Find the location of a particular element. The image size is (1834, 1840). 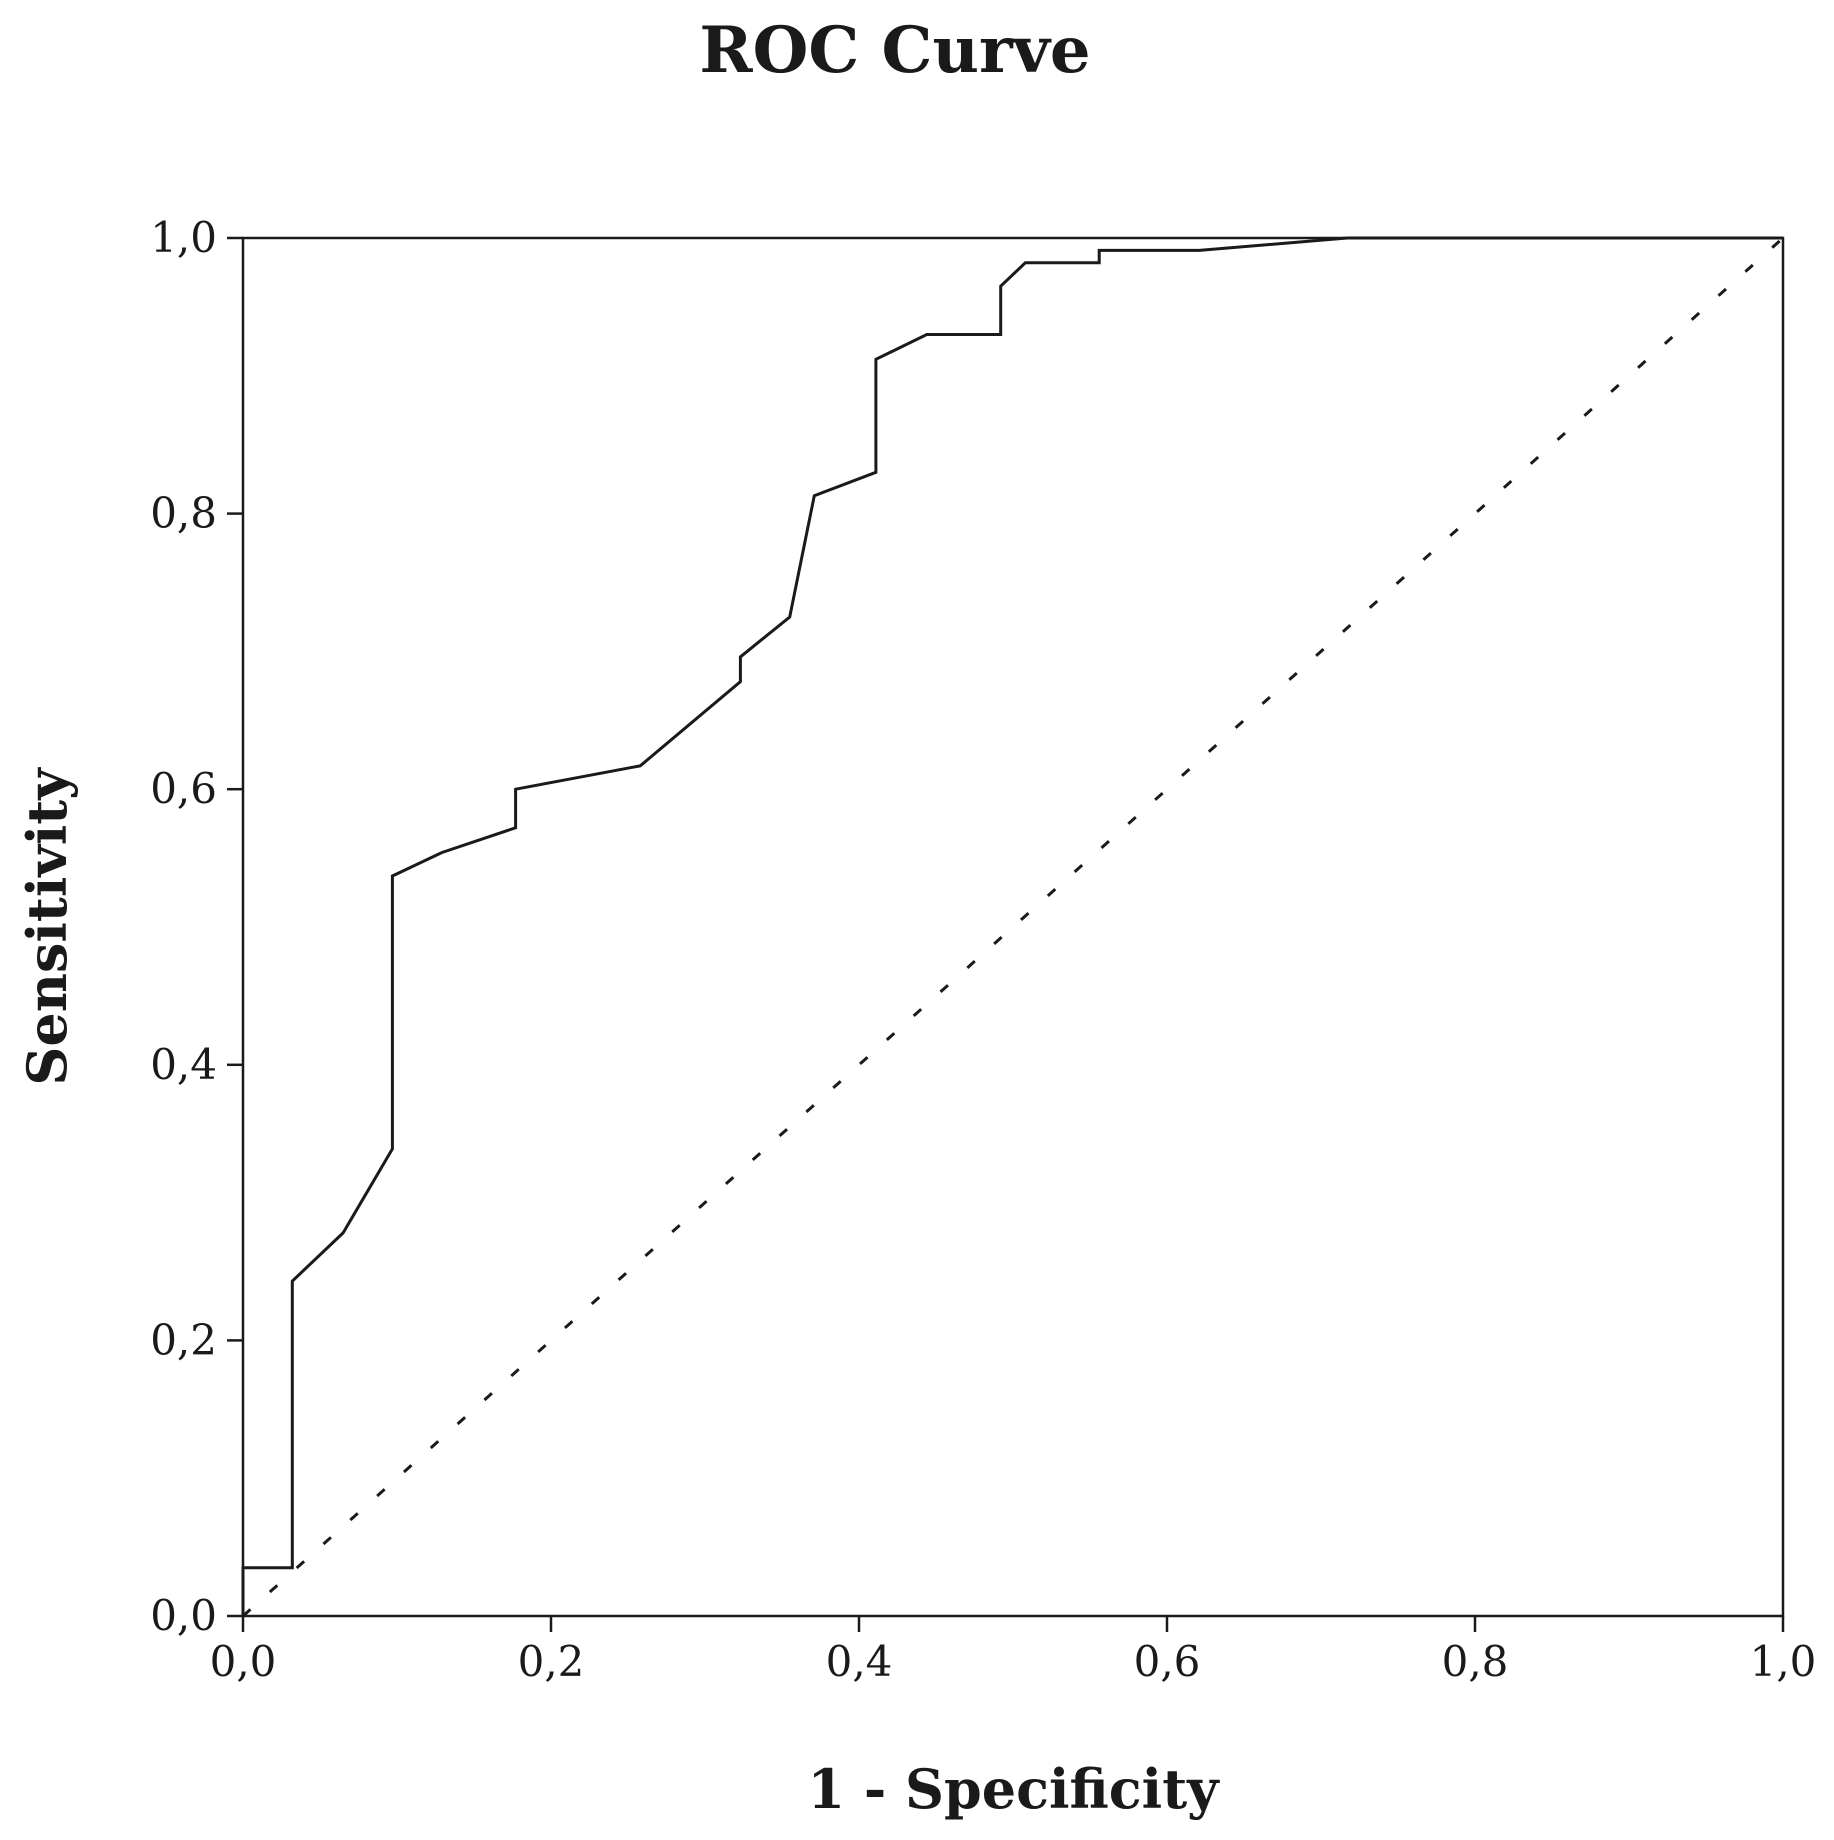

x-tick-label: 1,0 is located at coordinates (1783, 1661).